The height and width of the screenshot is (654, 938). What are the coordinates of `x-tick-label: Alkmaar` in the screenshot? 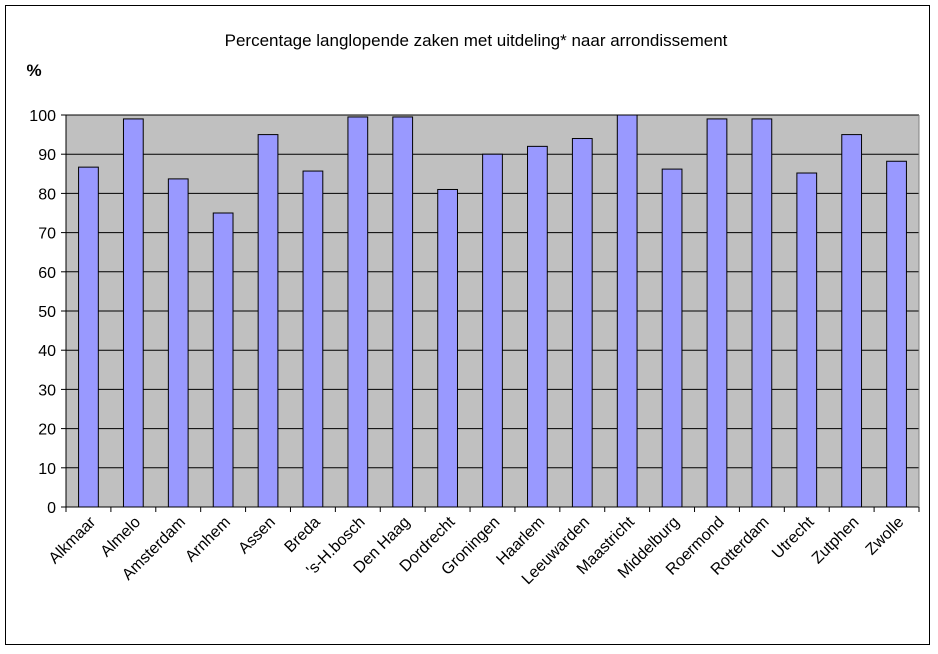 It's located at (73, 540).